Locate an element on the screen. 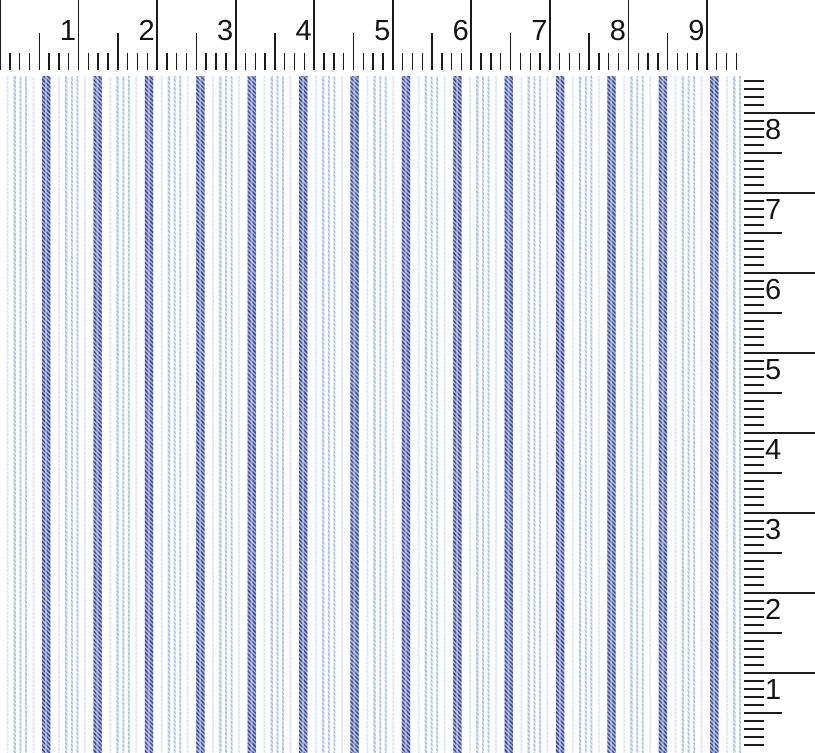 Image resolution: width=815 pixels, height=753 pixels. top-ruler-label: 9 is located at coordinates (696, 31).